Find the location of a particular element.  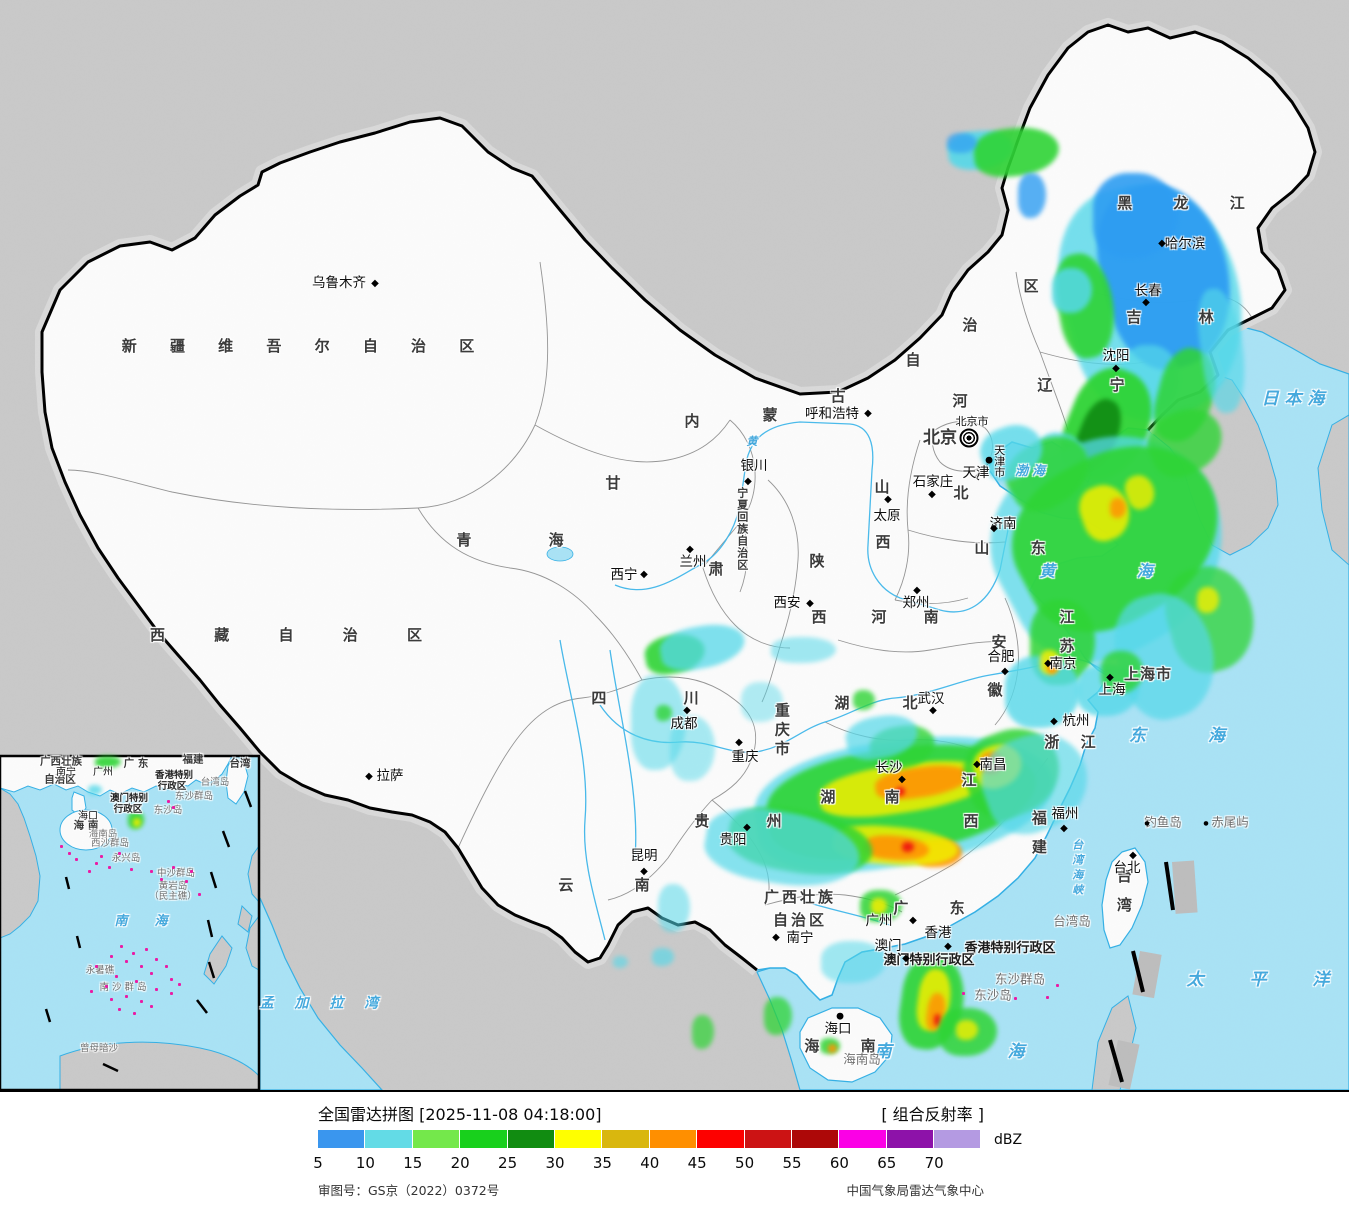

product-label: [ 组合反射率 ] is located at coordinates (932, 1114).